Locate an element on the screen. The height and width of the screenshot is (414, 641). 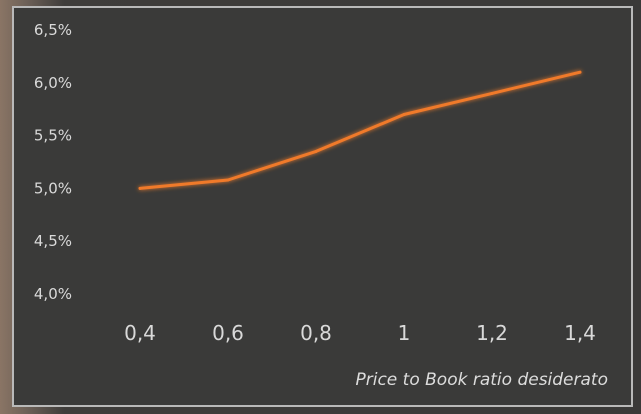
x-tick-label: 0,4 is located at coordinates (140, 333).